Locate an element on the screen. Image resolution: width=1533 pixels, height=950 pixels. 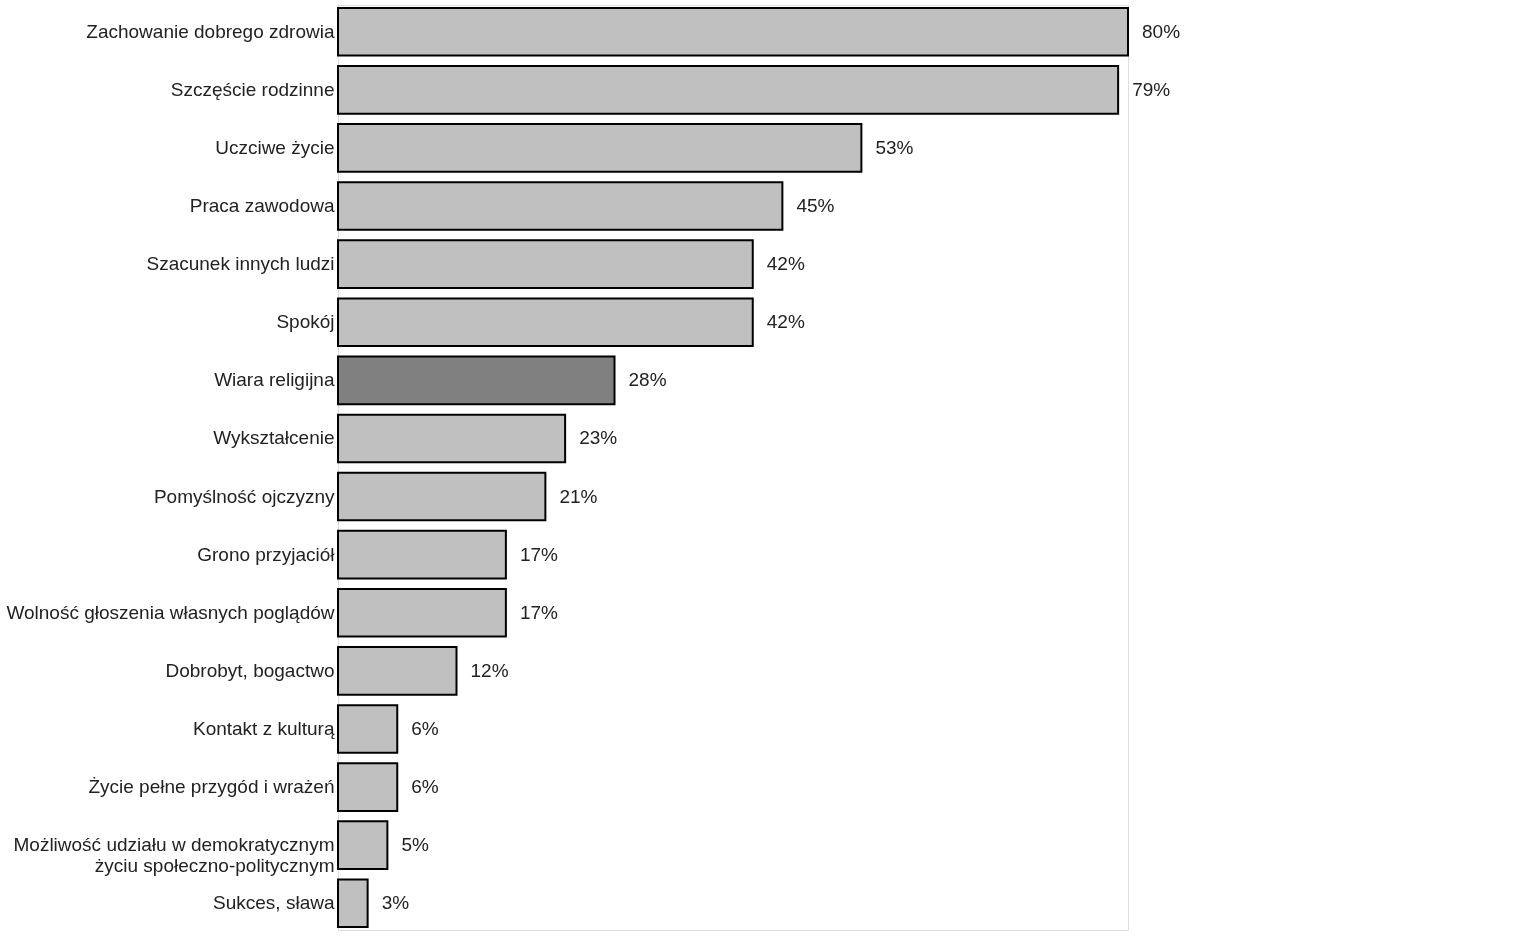
data-label: 45% is located at coordinates (815, 206).